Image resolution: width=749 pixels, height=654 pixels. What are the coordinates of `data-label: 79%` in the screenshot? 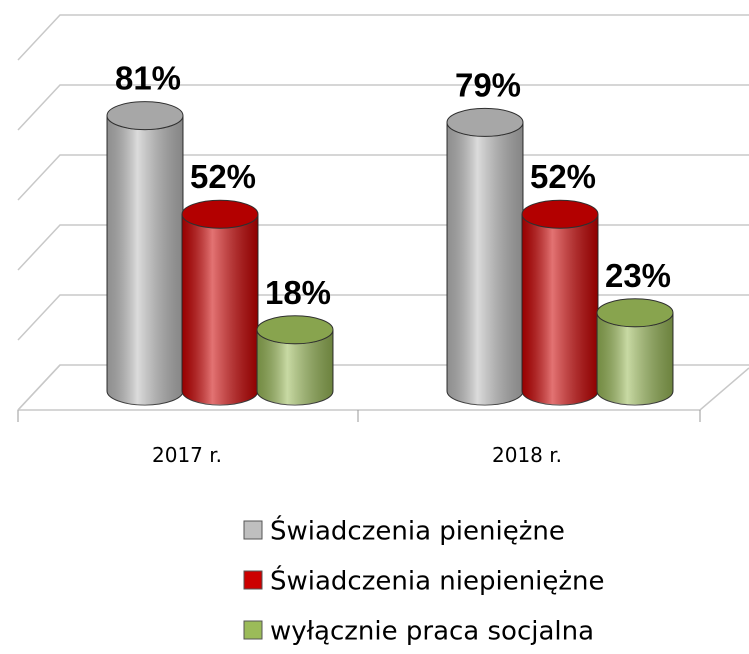 It's located at (488, 84).